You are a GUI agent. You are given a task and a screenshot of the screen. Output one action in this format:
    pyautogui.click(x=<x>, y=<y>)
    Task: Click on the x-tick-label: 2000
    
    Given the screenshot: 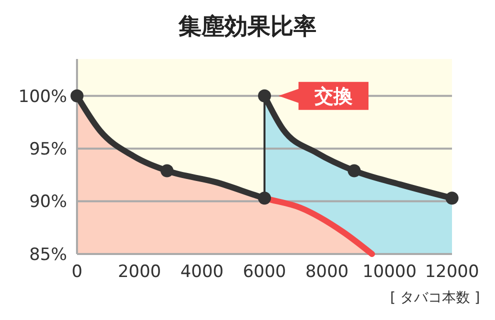 What is the action you would take?
    pyautogui.click(x=140, y=272)
    